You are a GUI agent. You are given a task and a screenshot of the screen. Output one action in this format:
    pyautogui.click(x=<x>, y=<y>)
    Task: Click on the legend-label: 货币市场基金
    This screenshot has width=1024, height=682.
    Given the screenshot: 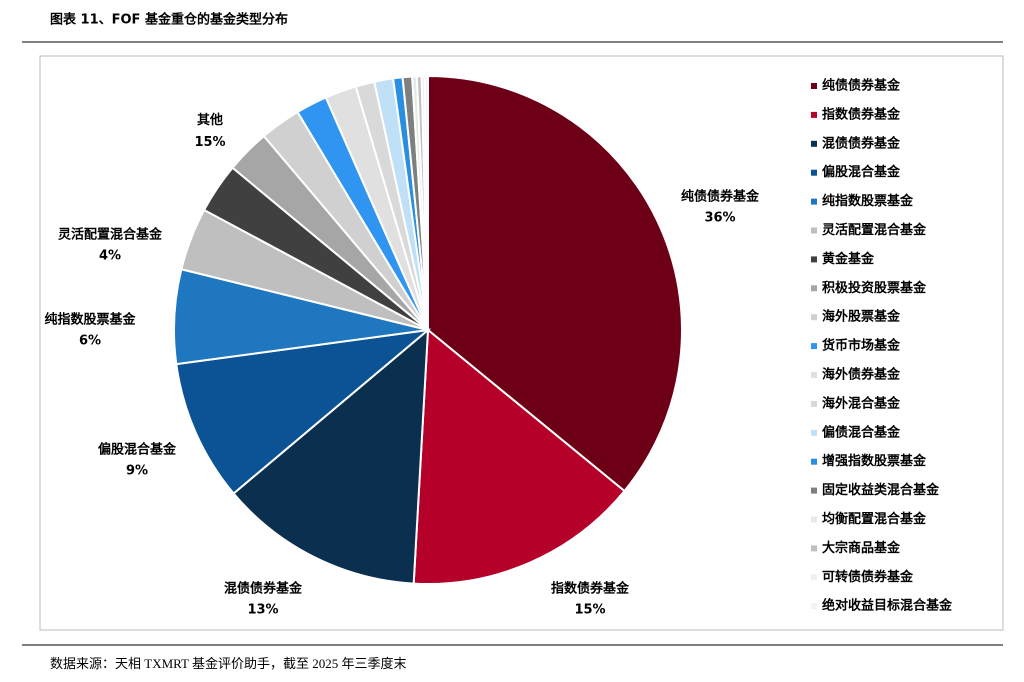 What is the action you would take?
    pyautogui.click(x=861, y=346)
    